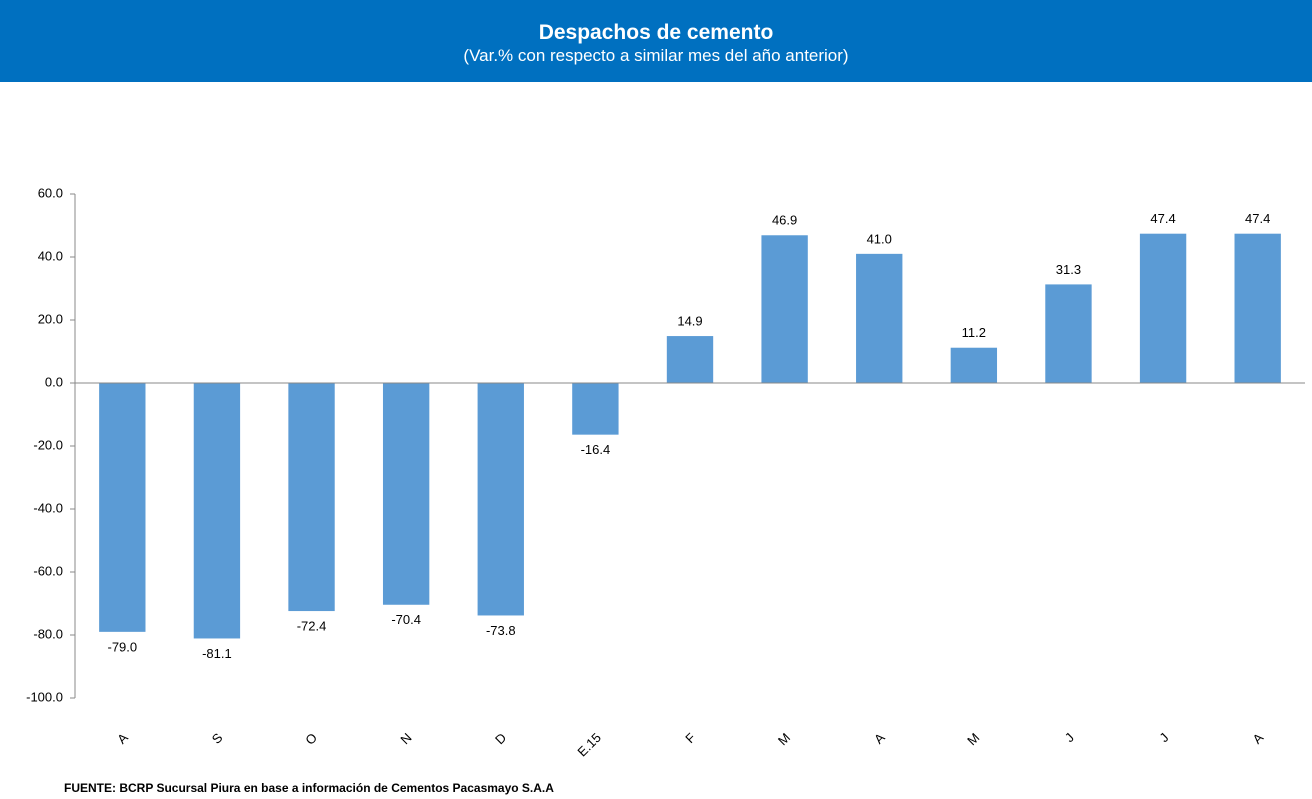  What do you see at coordinates (50, 192) in the screenshot?
I see `y-tick-label: 60.0` at bounding box center [50, 192].